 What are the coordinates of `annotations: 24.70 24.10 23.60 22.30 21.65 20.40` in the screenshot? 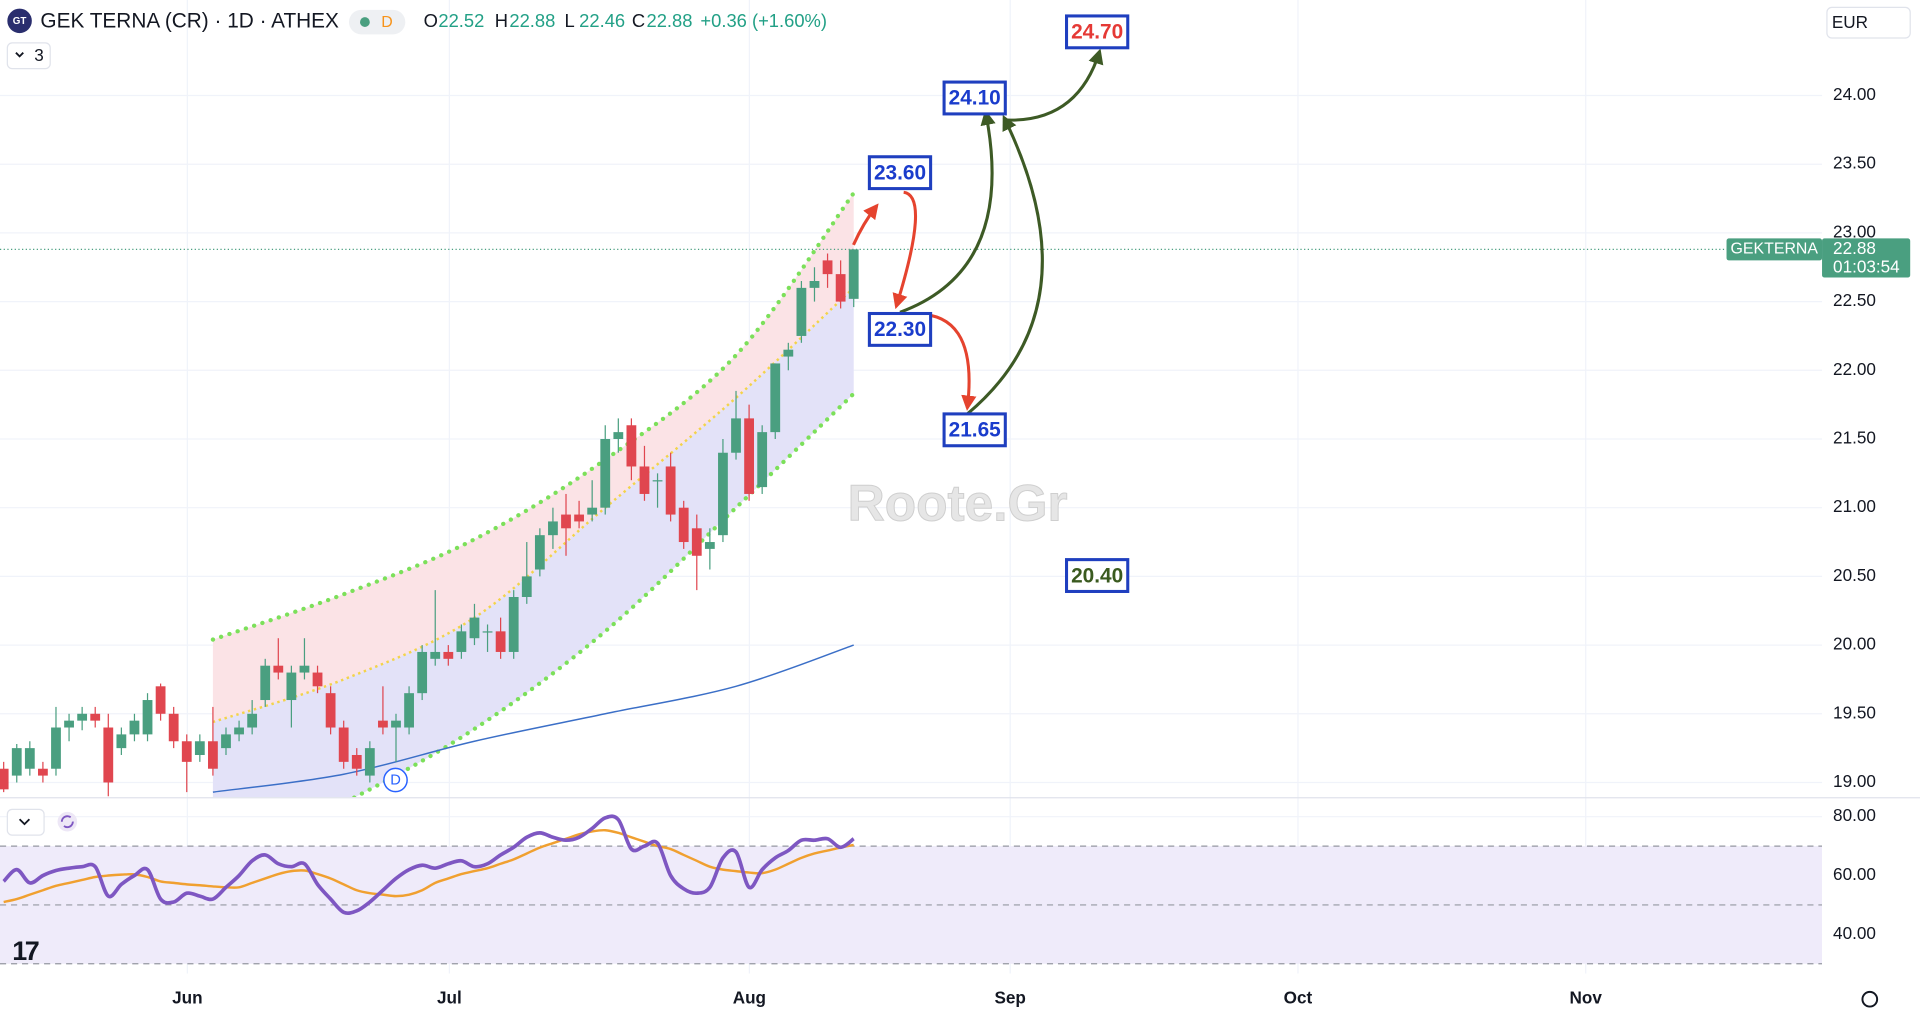 It's located at (998, 303).